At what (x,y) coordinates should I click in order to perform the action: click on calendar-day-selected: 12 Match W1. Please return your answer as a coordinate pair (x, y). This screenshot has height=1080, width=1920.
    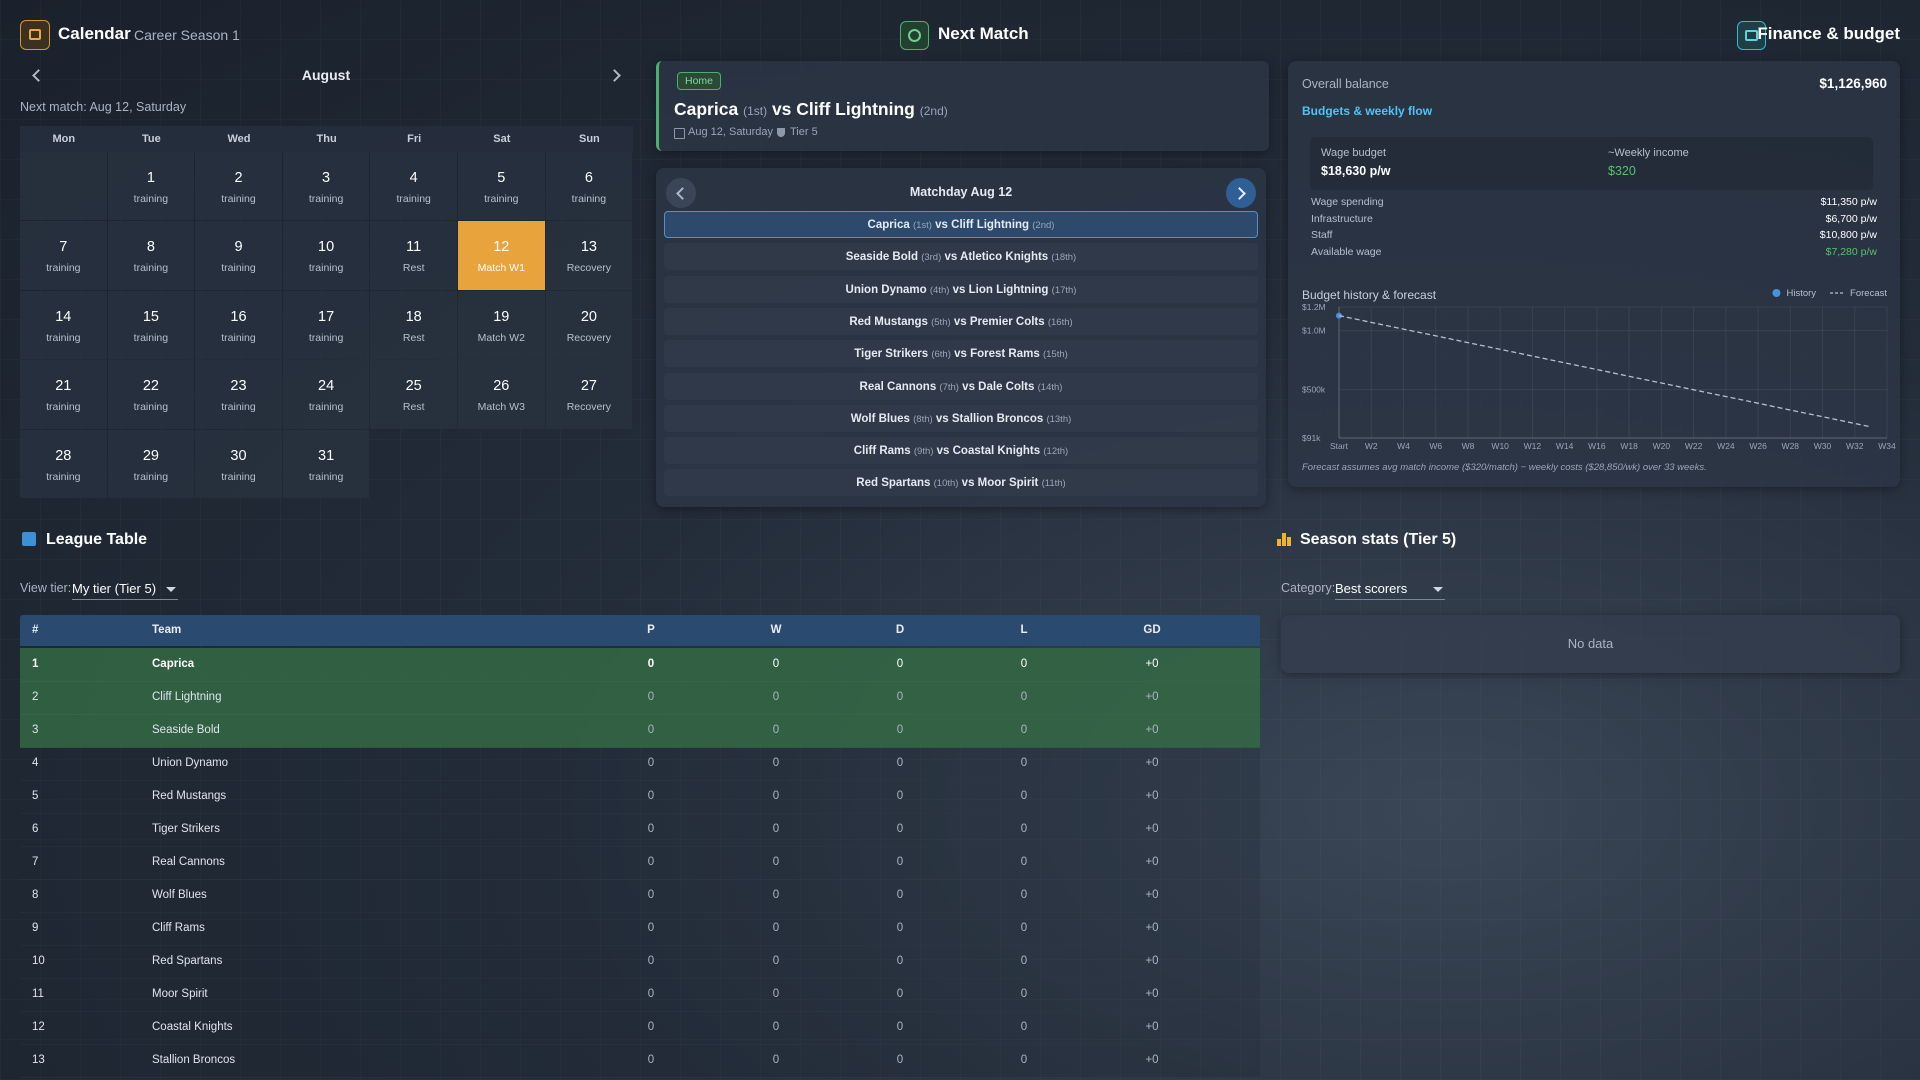
    Looking at the image, I should click on (501, 255).